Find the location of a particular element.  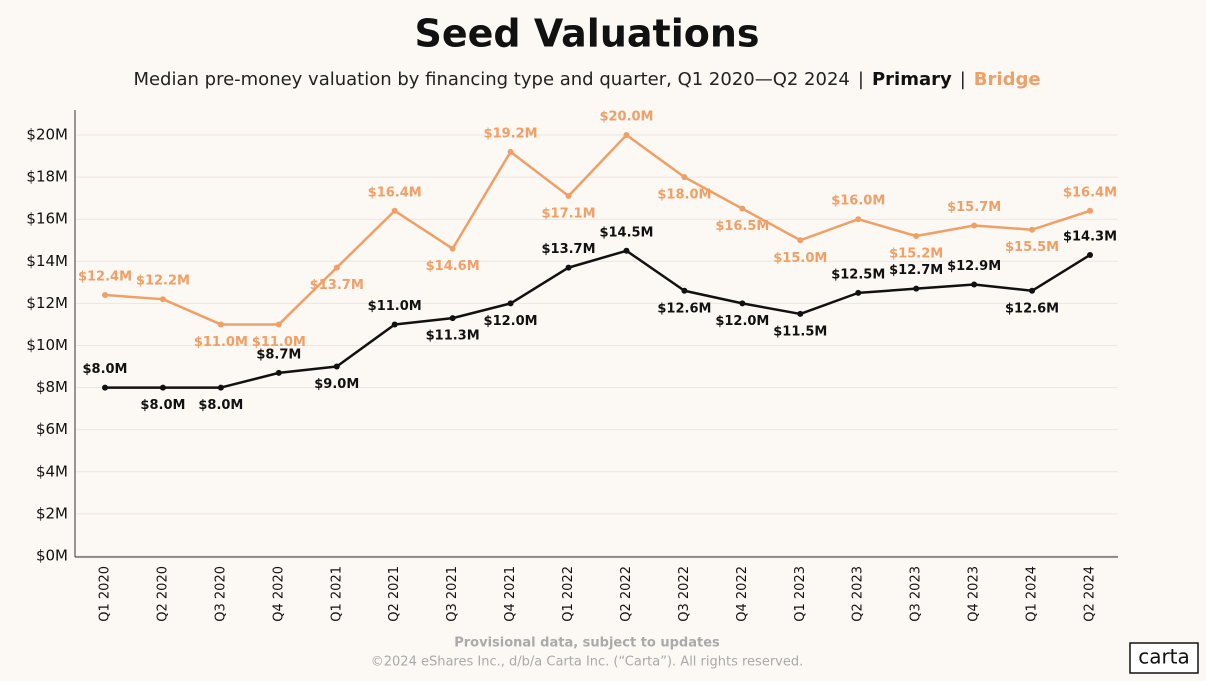

y-tick-label: $6M is located at coordinates (52, 429).